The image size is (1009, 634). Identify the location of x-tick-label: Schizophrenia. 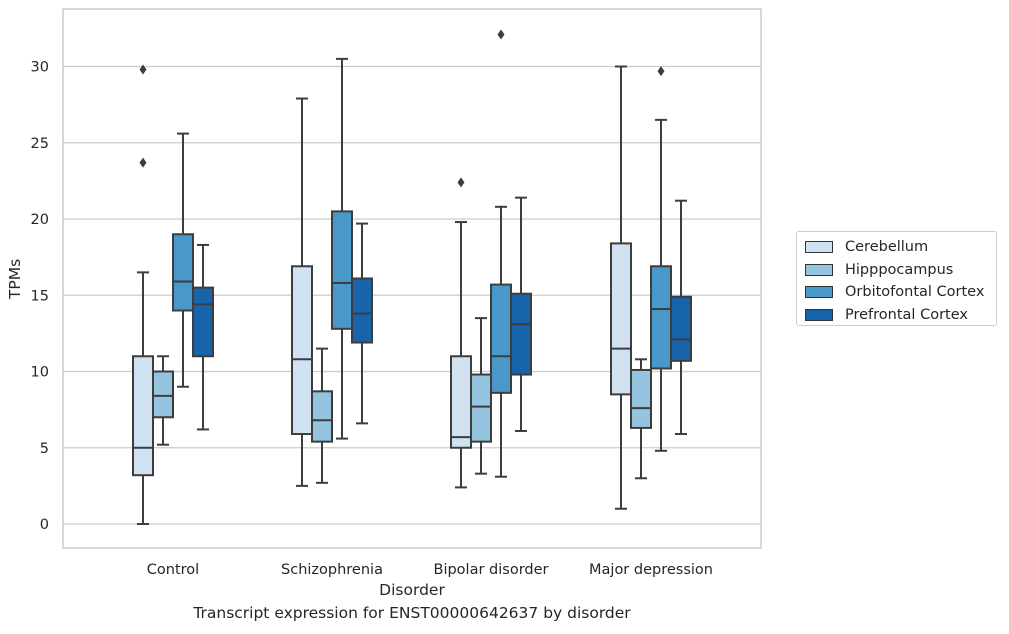
(332, 570).